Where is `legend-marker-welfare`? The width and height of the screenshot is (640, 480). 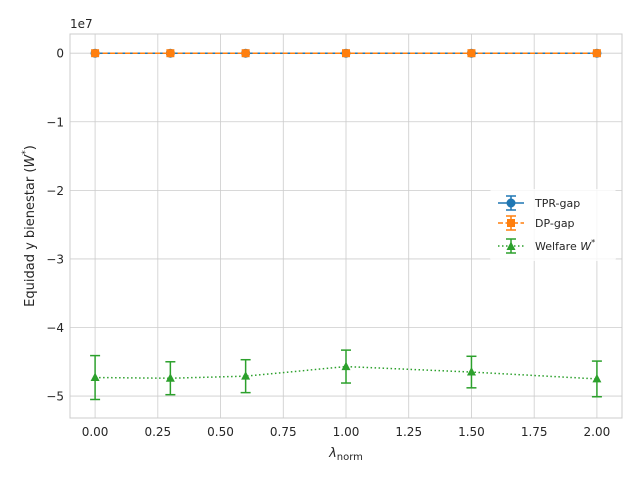
legend-marker-welfare is located at coordinates (511, 245).